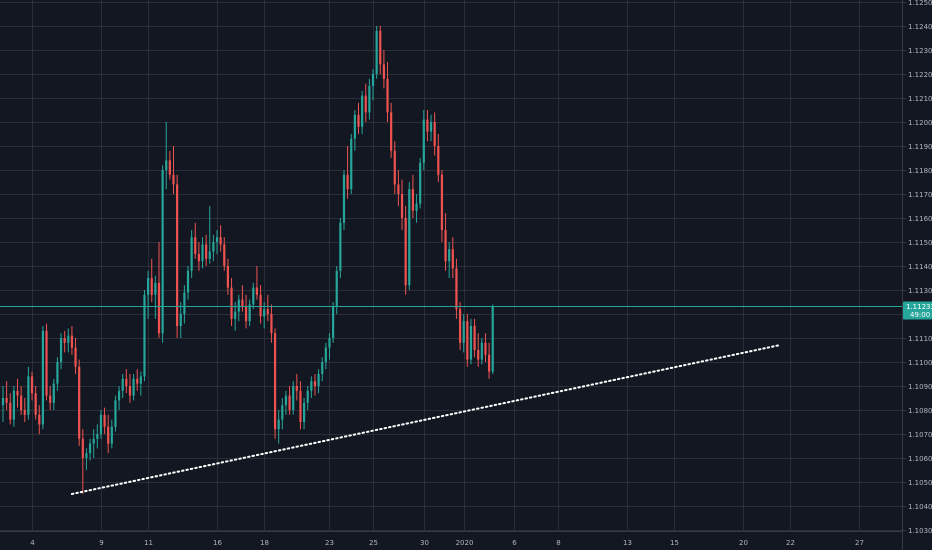  Describe the element at coordinates (920, 99) in the screenshot. I see `price-tick-label: 1.12100` at that location.